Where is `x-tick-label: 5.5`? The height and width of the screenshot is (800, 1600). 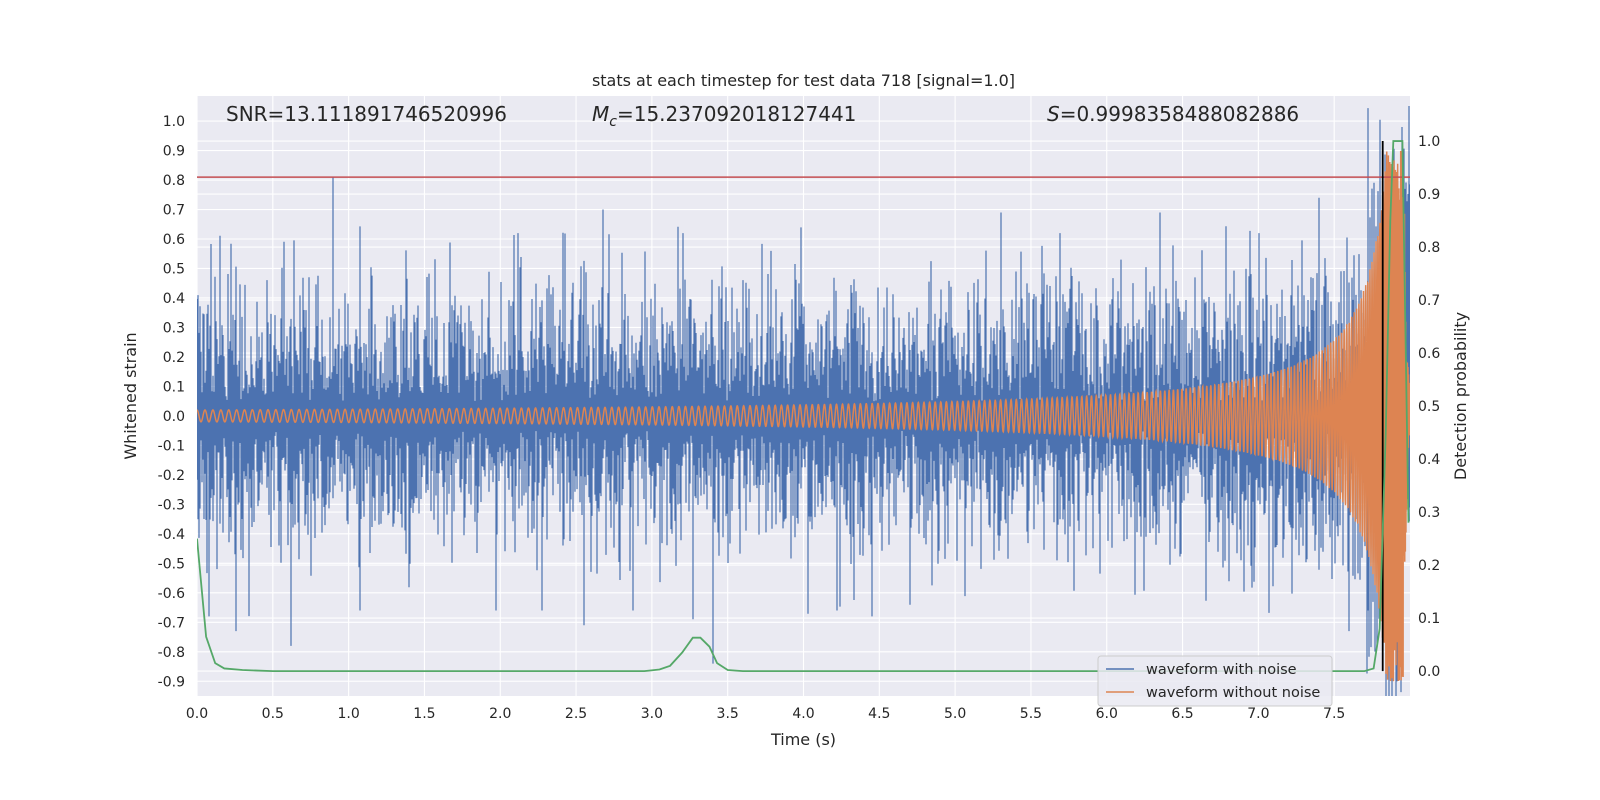 x-tick-label: 5.5 is located at coordinates (1031, 714).